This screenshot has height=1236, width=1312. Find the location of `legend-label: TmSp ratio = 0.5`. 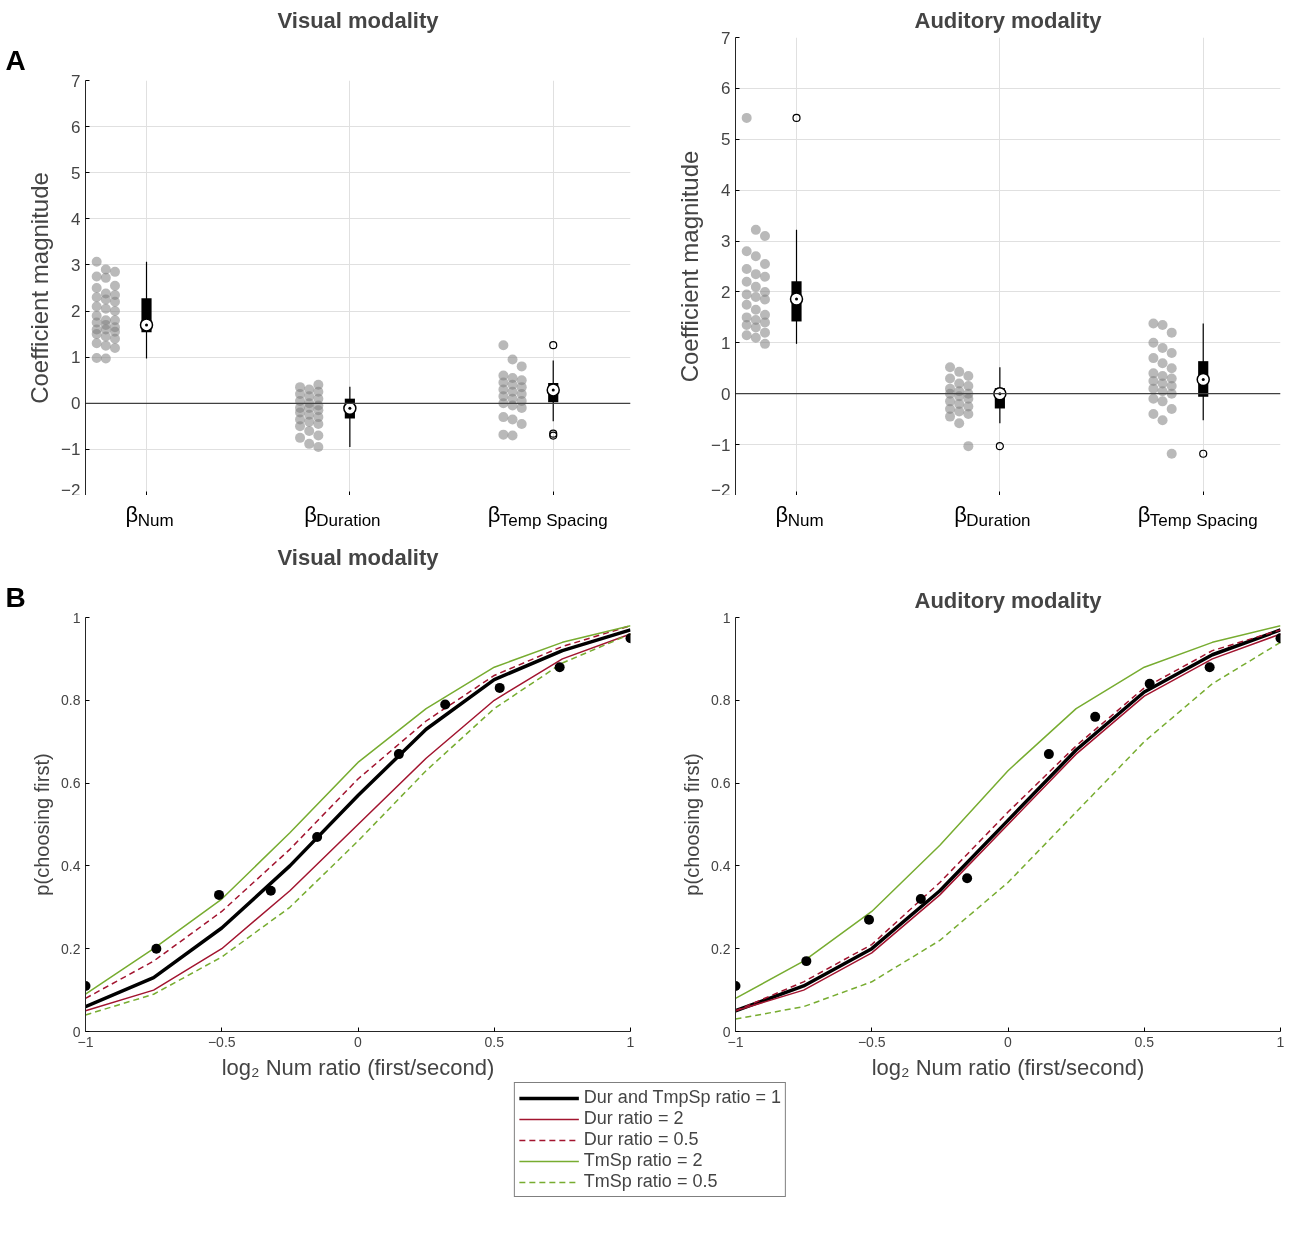

legend-label: TmSp ratio = 0.5 is located at coordinates (650, 1181).